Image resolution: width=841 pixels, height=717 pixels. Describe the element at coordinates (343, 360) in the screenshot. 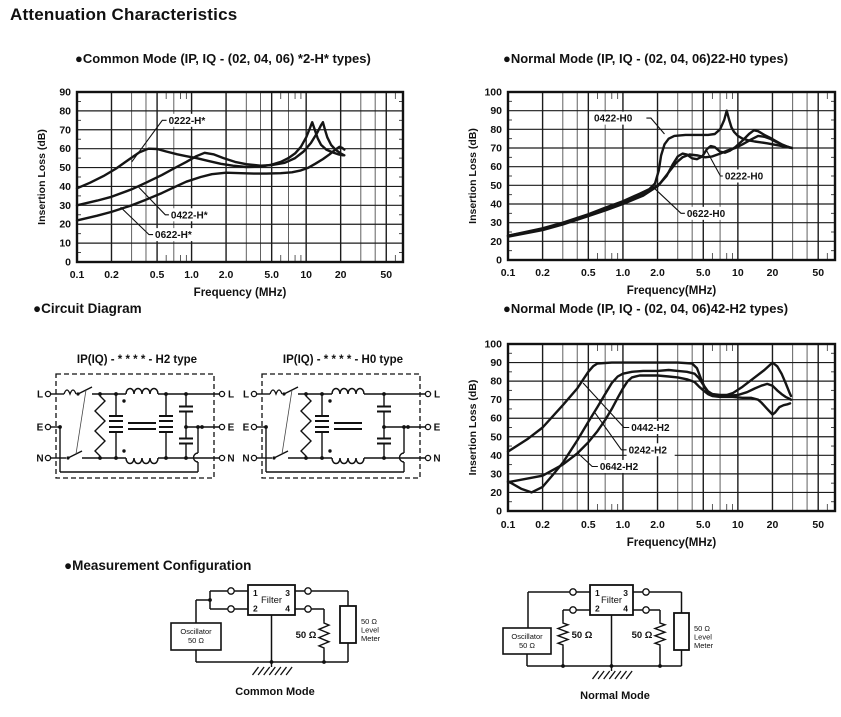

I see `svg-text: IP(IQ) - * * * * - H0 type` at that location.